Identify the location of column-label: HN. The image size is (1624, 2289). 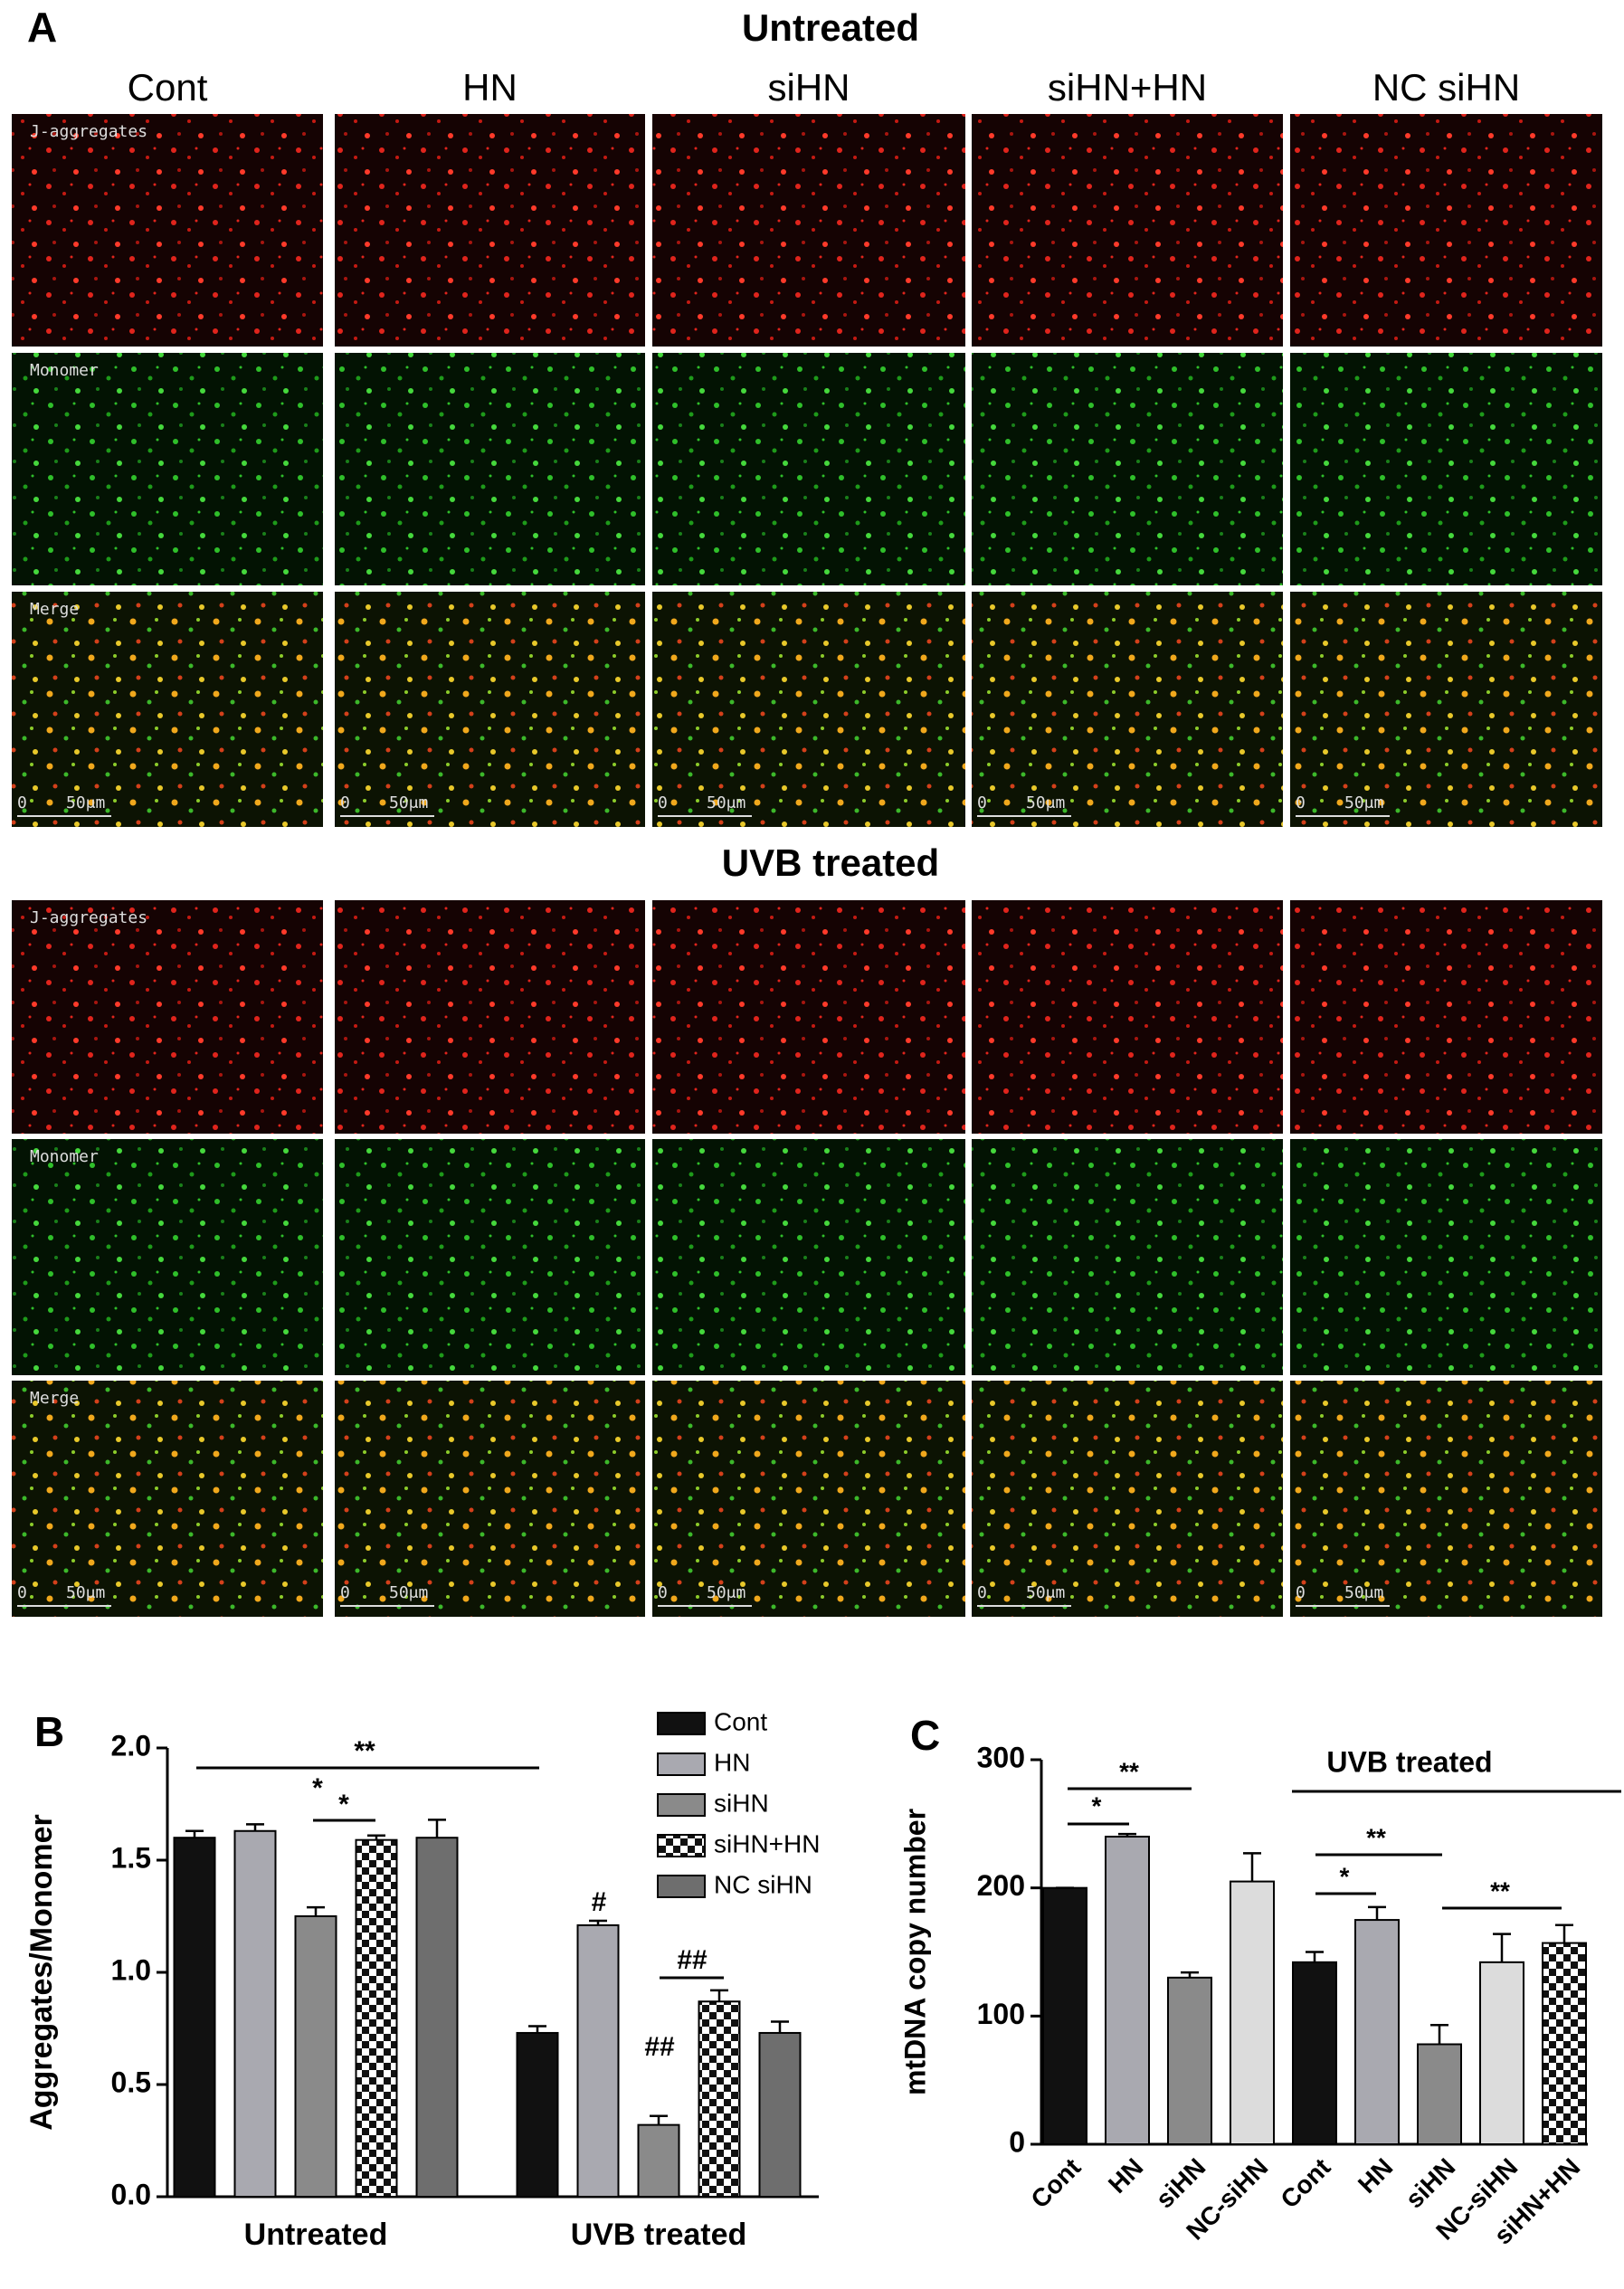
(490, 87).